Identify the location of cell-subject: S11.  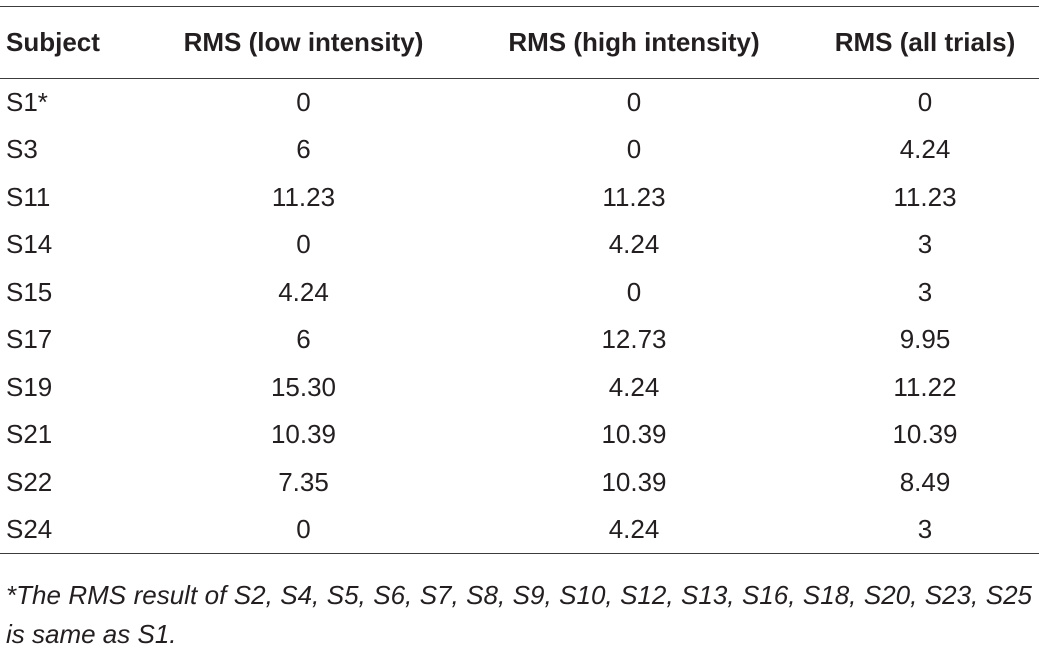
(28, 196).